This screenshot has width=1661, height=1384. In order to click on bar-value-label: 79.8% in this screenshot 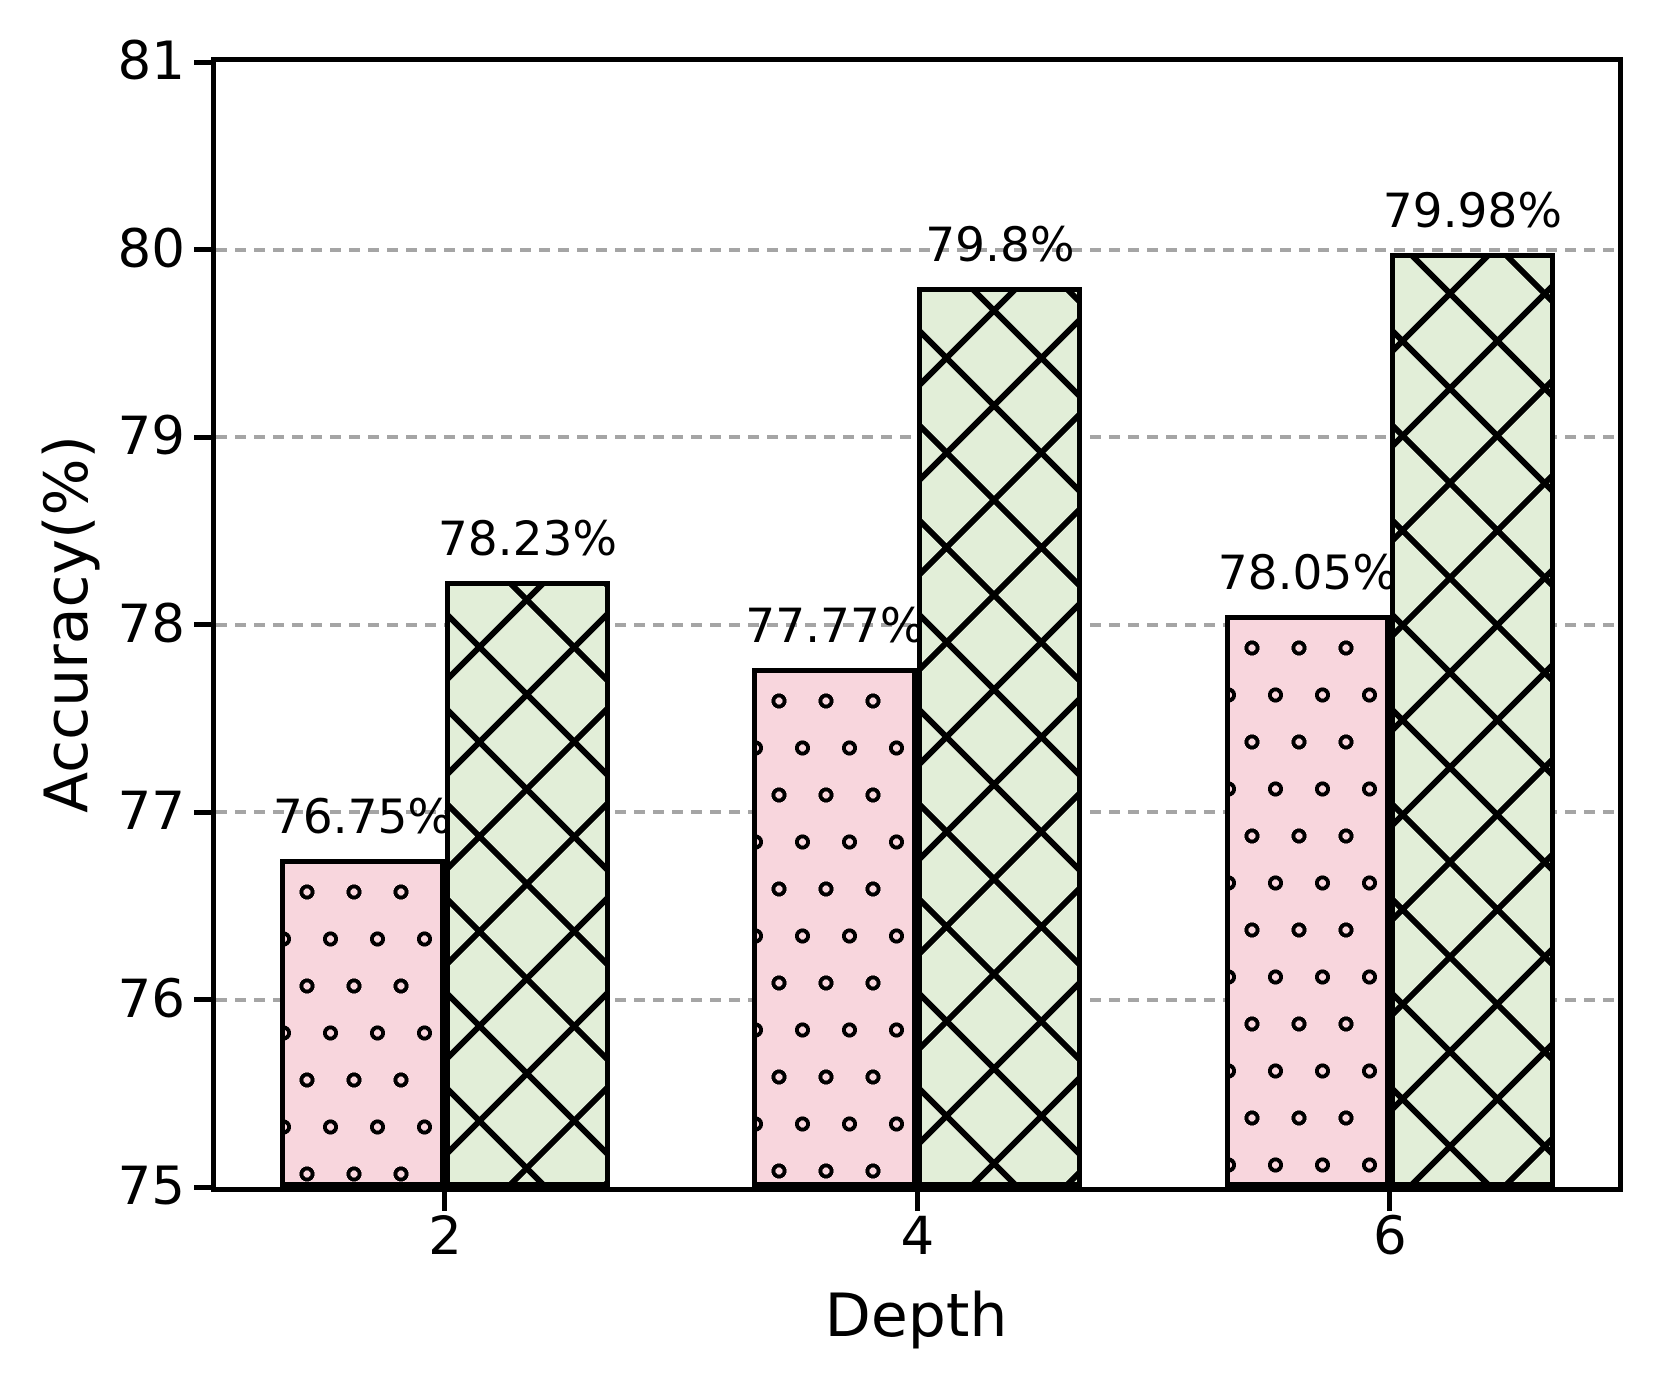, I will do `click(1000, 245)`.